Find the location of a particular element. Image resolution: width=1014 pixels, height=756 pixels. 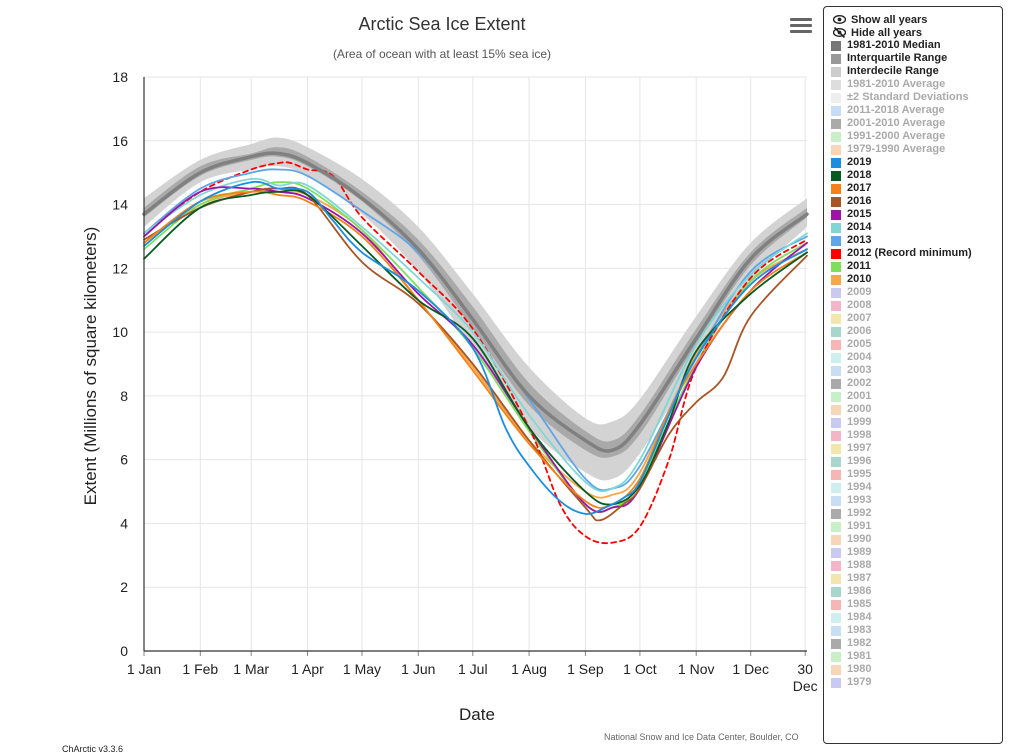

legend-item-2018: 2018 is located at coordinates (916, 175).